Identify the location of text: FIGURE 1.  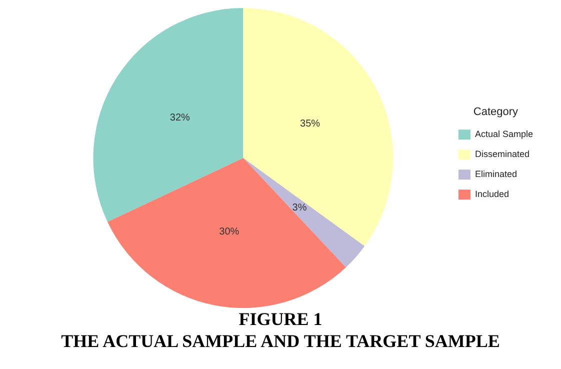
(281, 319).